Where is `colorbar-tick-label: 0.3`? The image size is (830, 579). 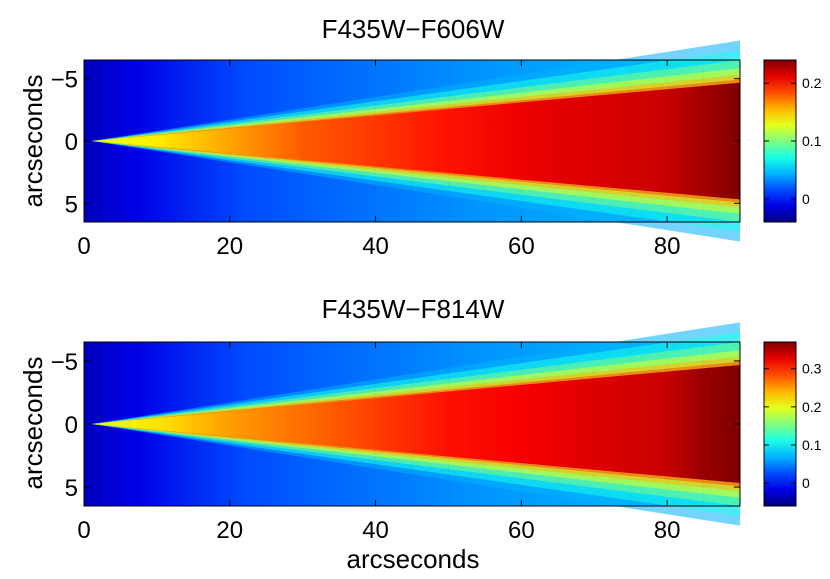 colorbar-tick-label: 0.3 is located at coordinates (812, 369).